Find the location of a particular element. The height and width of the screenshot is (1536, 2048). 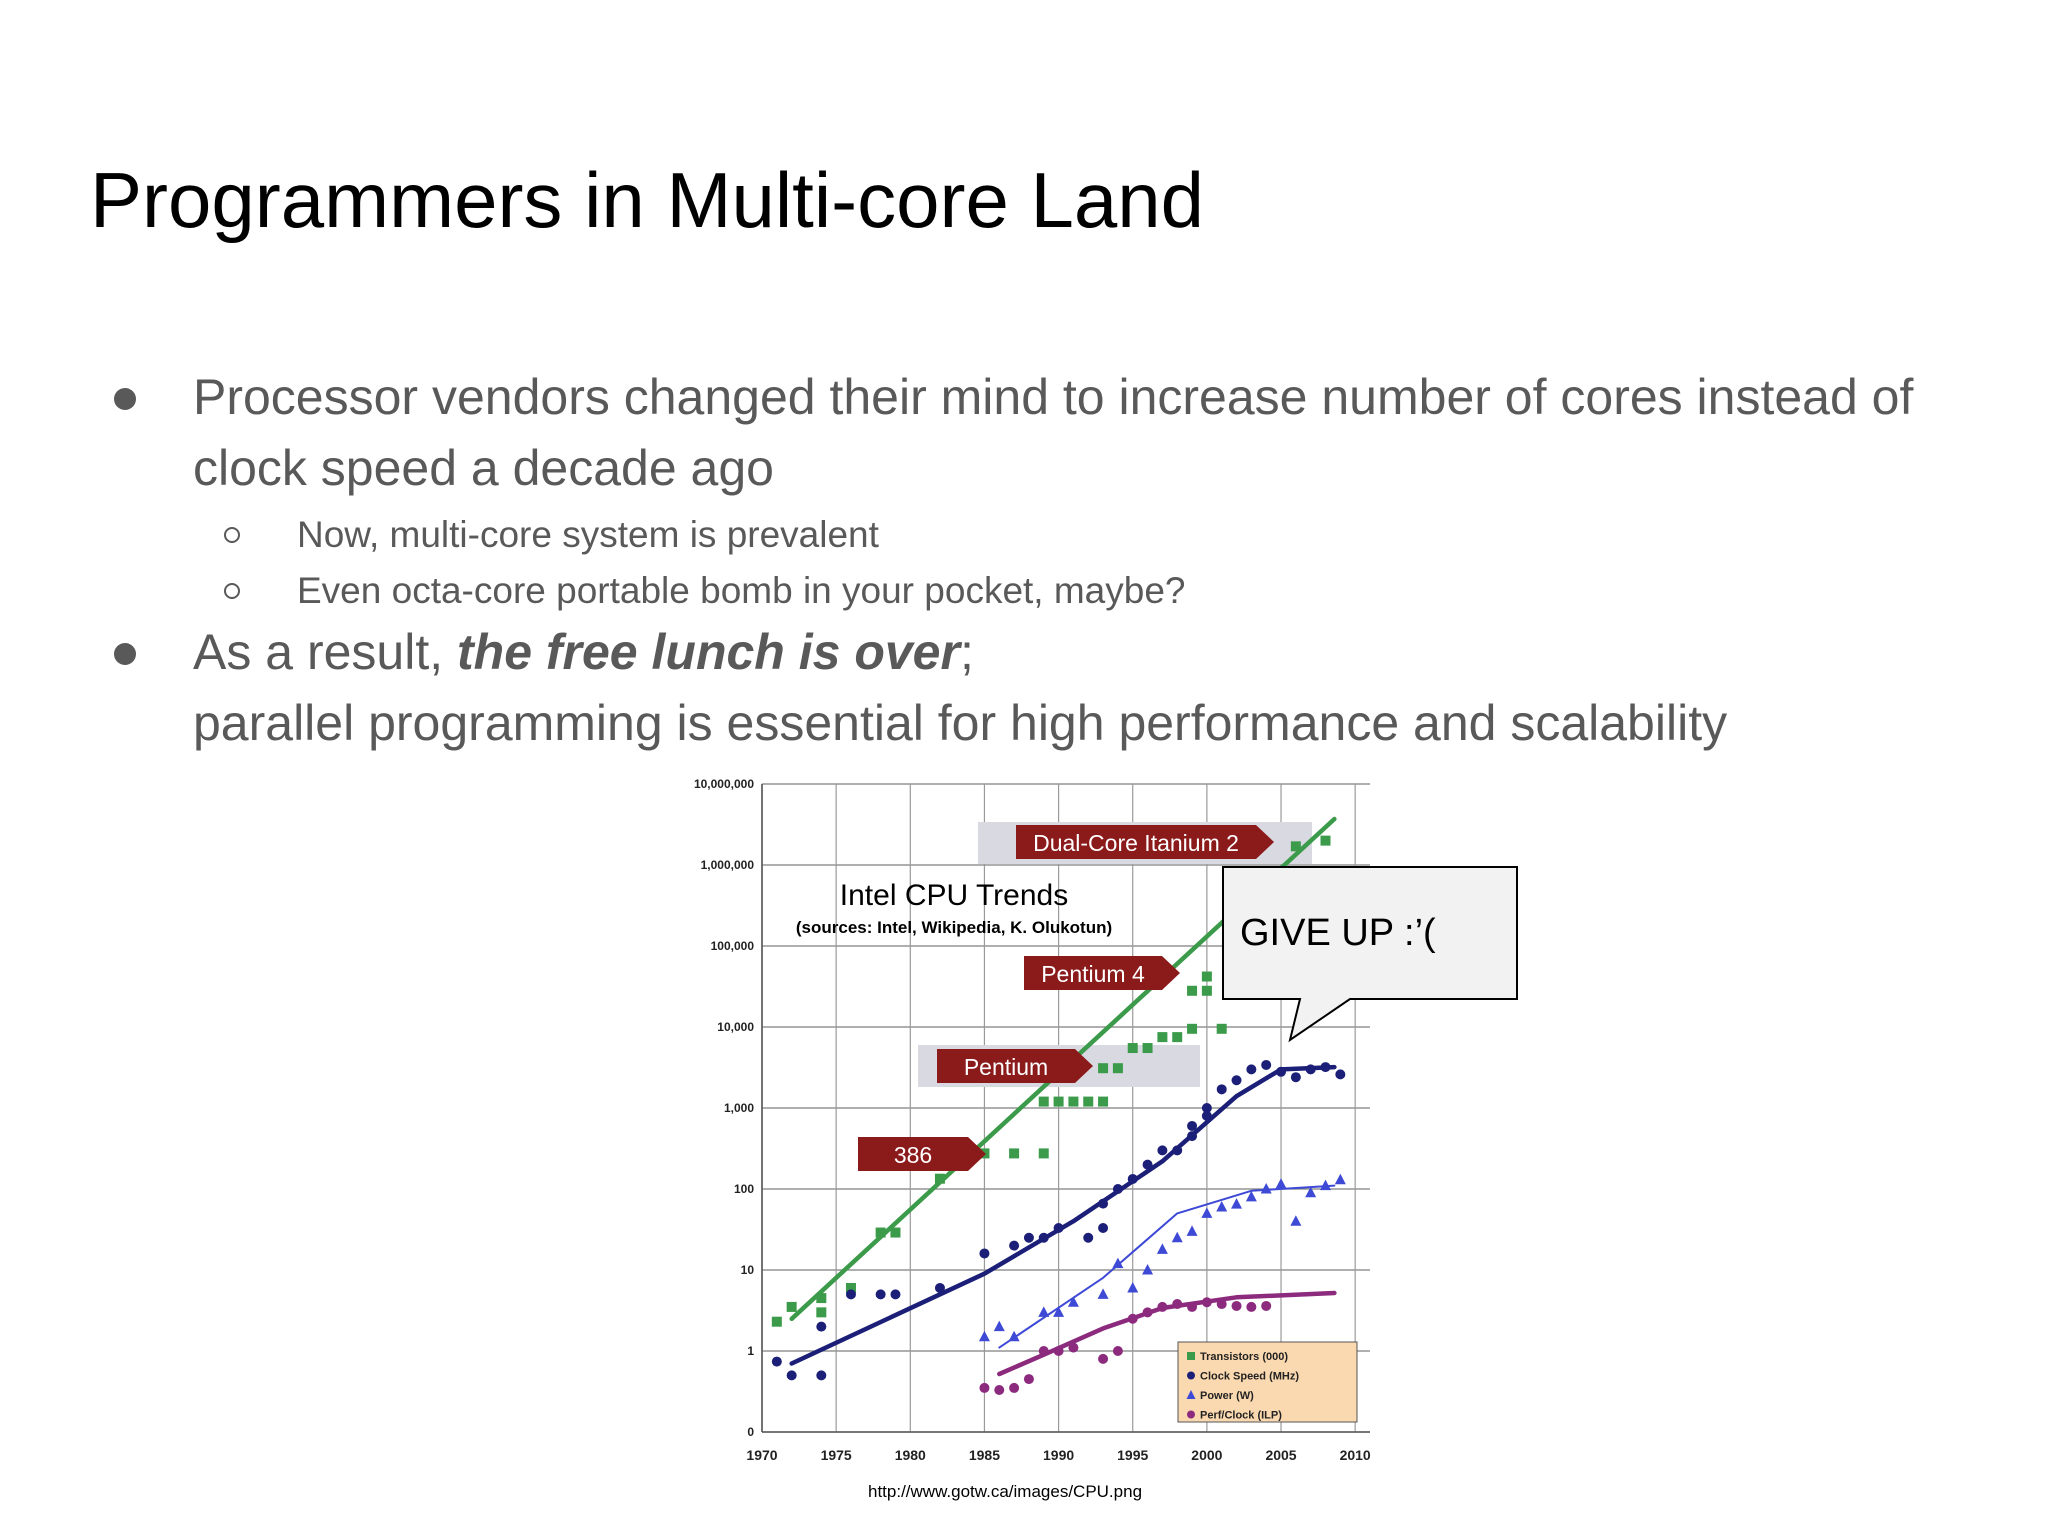

speech-bubble-shape is located at coordinates (1370, 954).